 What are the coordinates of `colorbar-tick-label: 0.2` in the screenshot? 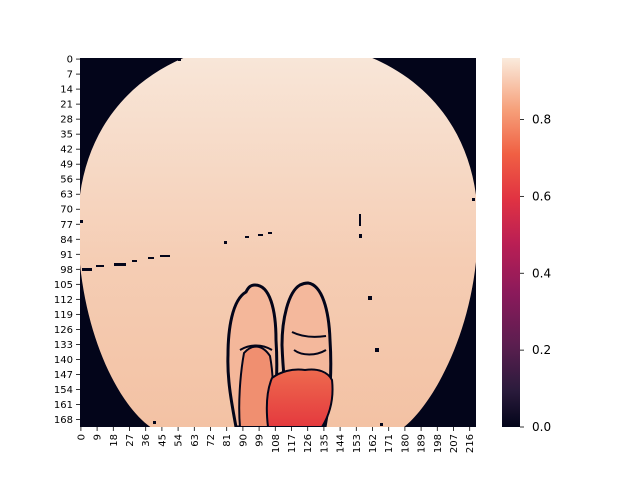 It's located at (541, 350).